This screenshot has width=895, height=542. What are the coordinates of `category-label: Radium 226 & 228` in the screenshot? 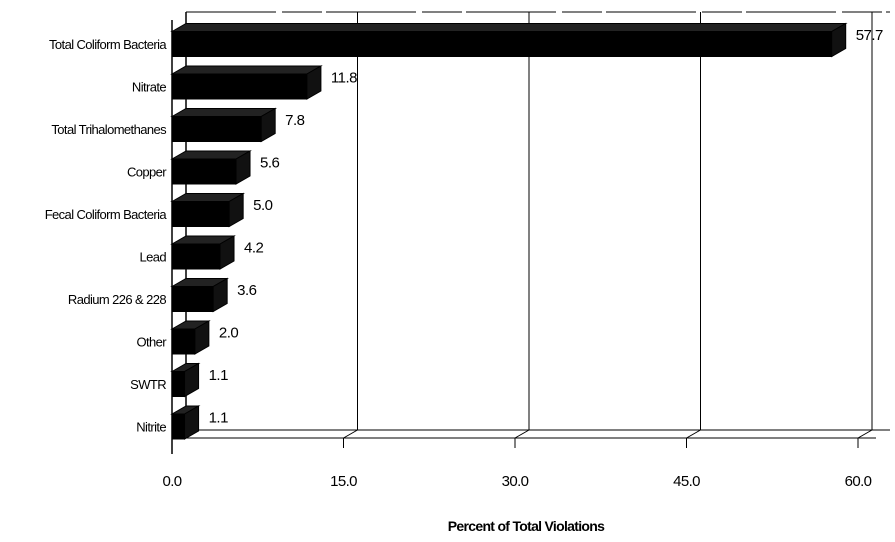 It's located at (117, 299).